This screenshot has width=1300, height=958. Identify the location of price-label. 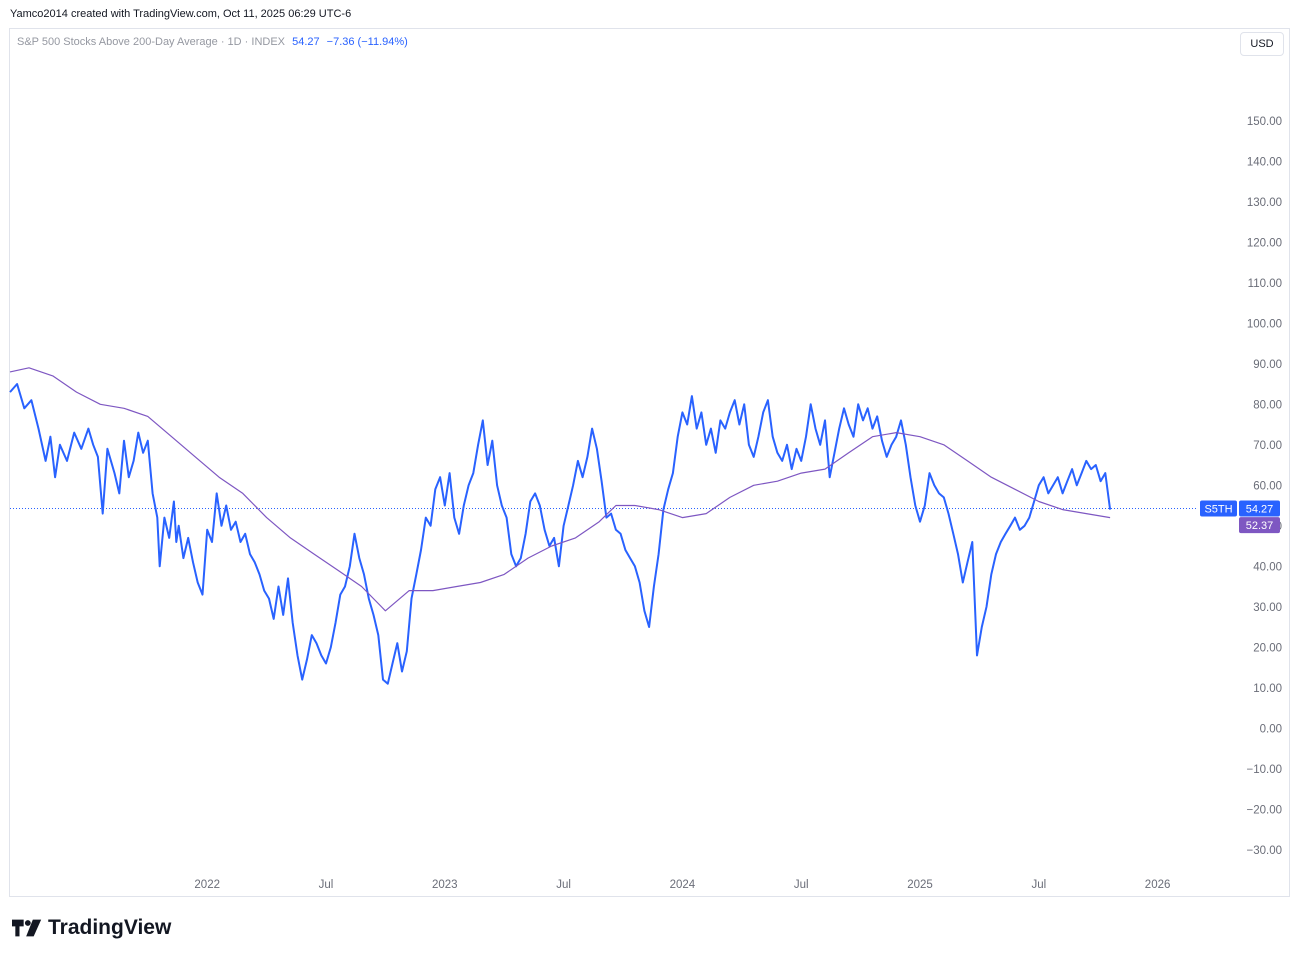
(1259, 508).